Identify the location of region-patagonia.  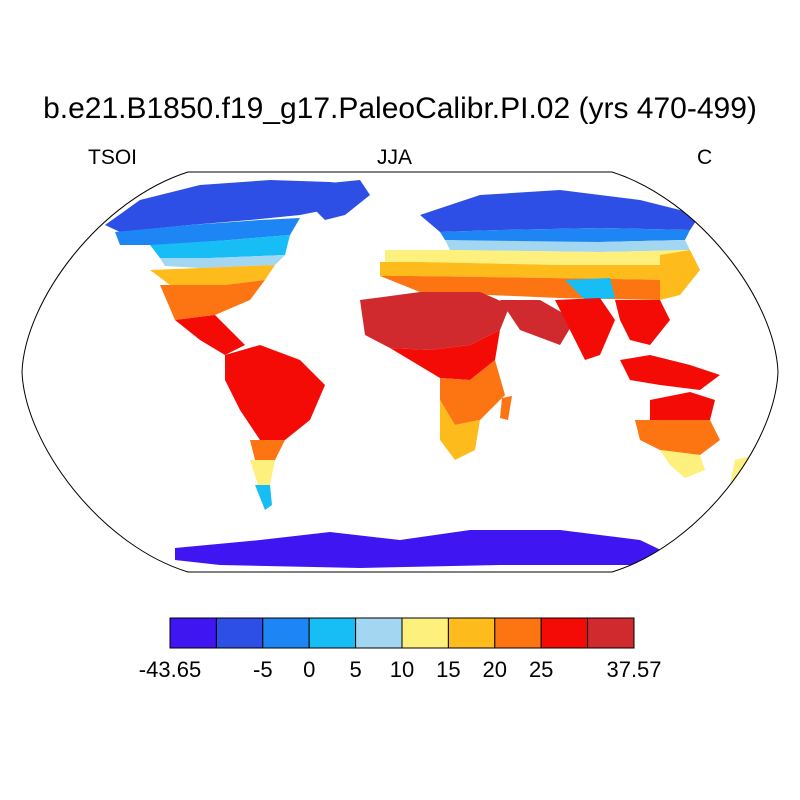
(263, 497).